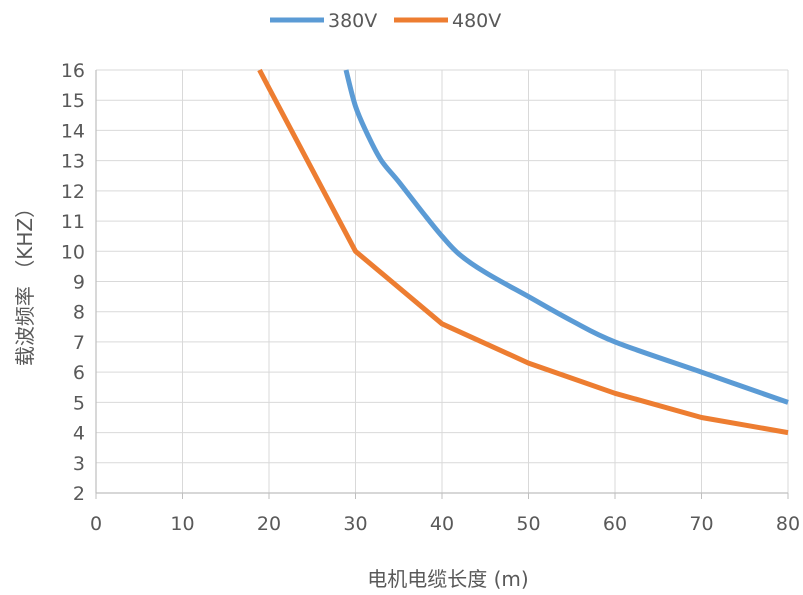 This screenshot has width=803, height=595. What do you see at coordinates (385, 21) in the screenshot?
I see `legend: 380V 480V` at bounding box center [385, 21].